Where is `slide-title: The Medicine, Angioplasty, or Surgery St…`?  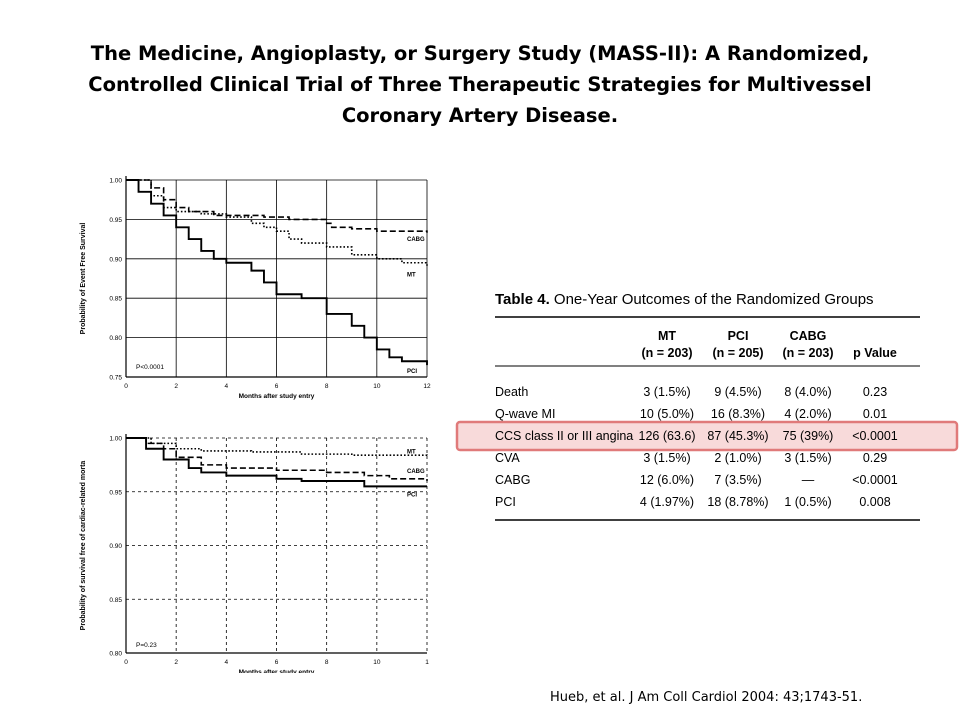
slide-title: The Medicine, Angioplasty, or Surgery St… is located at coordinates (480, 84).